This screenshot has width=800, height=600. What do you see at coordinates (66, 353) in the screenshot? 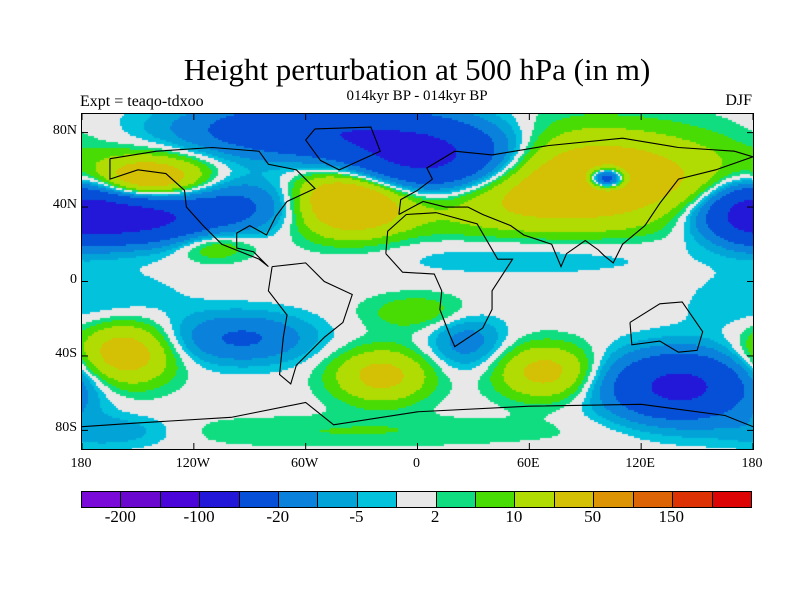
I see `lat-tick-label: 40S` at bounding box center [66, 353].